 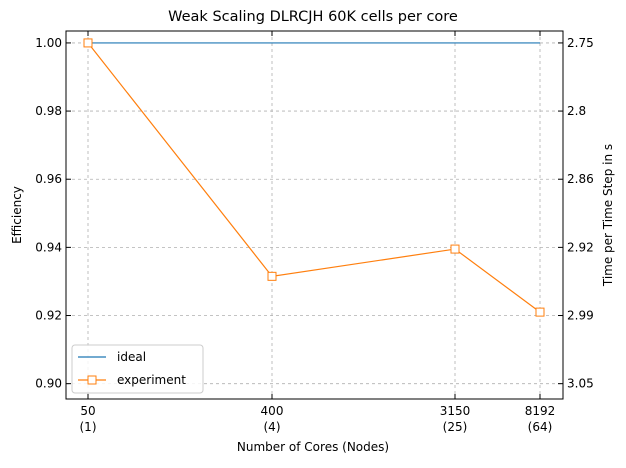 What do you see at coordinates (92, 380) in the screenshot?
I see `legend-marker-experiment` at bounding box center [92, 380].